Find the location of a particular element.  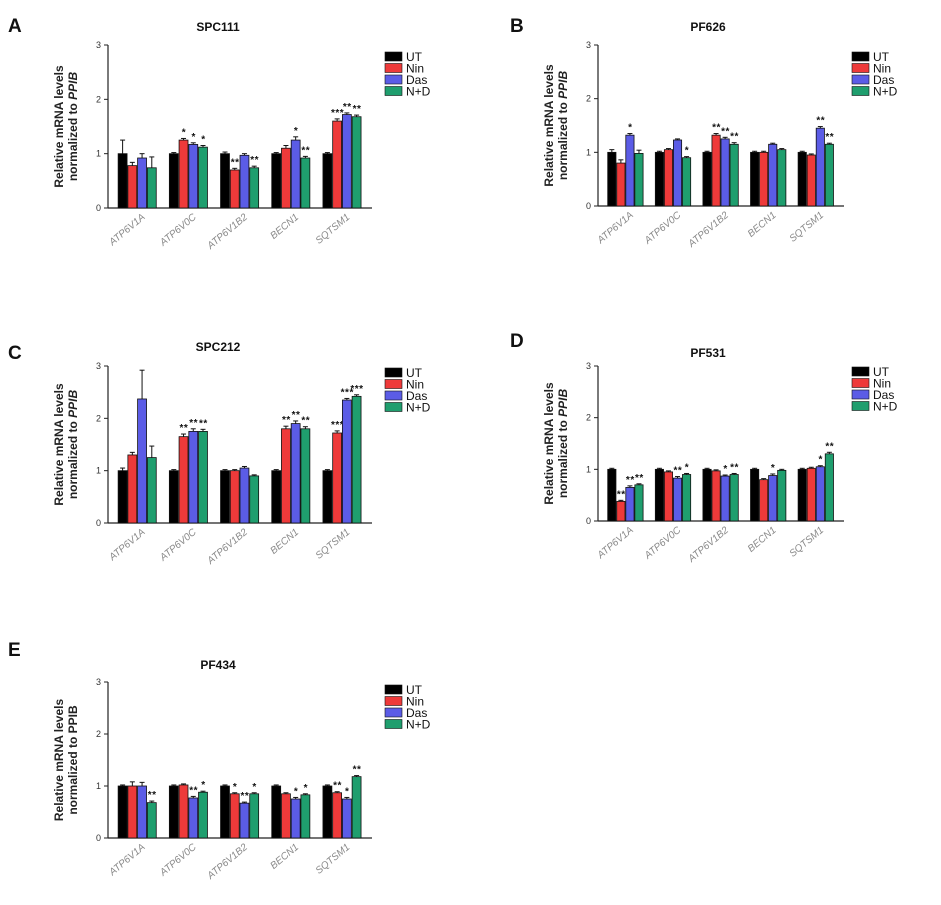

chart-title: PF531 is located at coordinates (708, 353).